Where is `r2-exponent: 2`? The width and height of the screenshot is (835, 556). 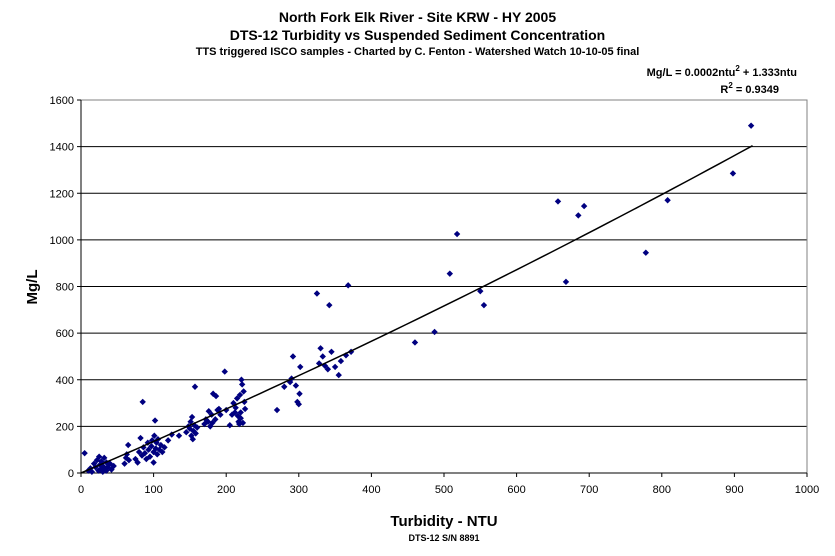 r2-exponent: 2 is located at coordinates (730, 85).